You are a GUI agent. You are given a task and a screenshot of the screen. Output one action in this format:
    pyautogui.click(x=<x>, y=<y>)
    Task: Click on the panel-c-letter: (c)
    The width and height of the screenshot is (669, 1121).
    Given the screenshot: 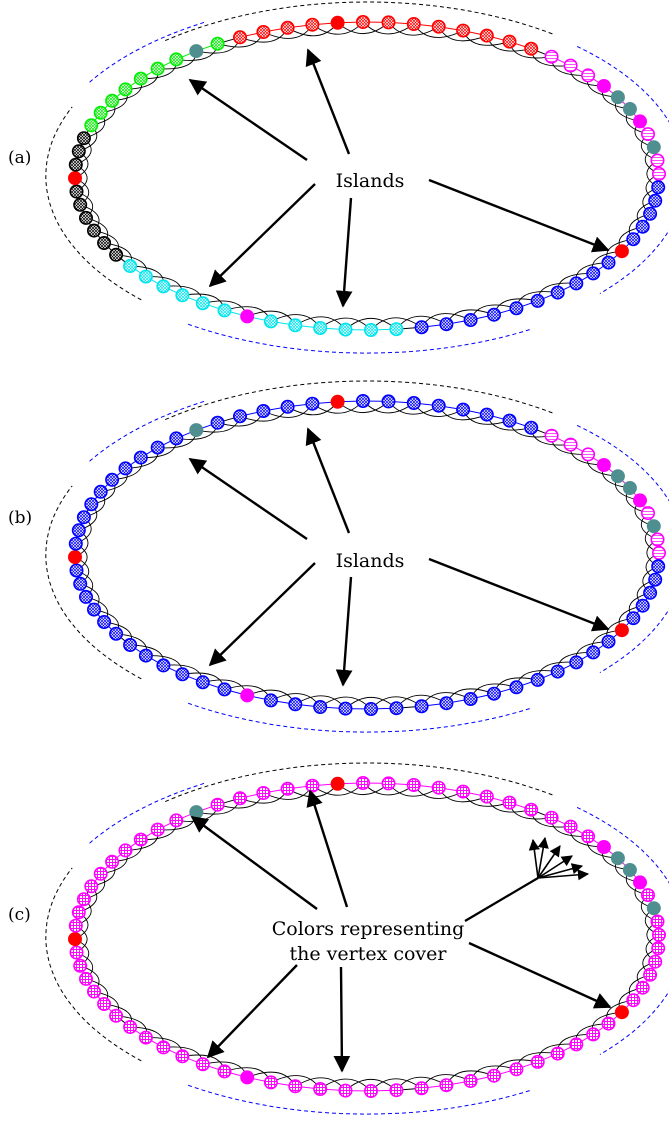 What is the action you would take?
    pyautogui.click(x=19, y=915)
    